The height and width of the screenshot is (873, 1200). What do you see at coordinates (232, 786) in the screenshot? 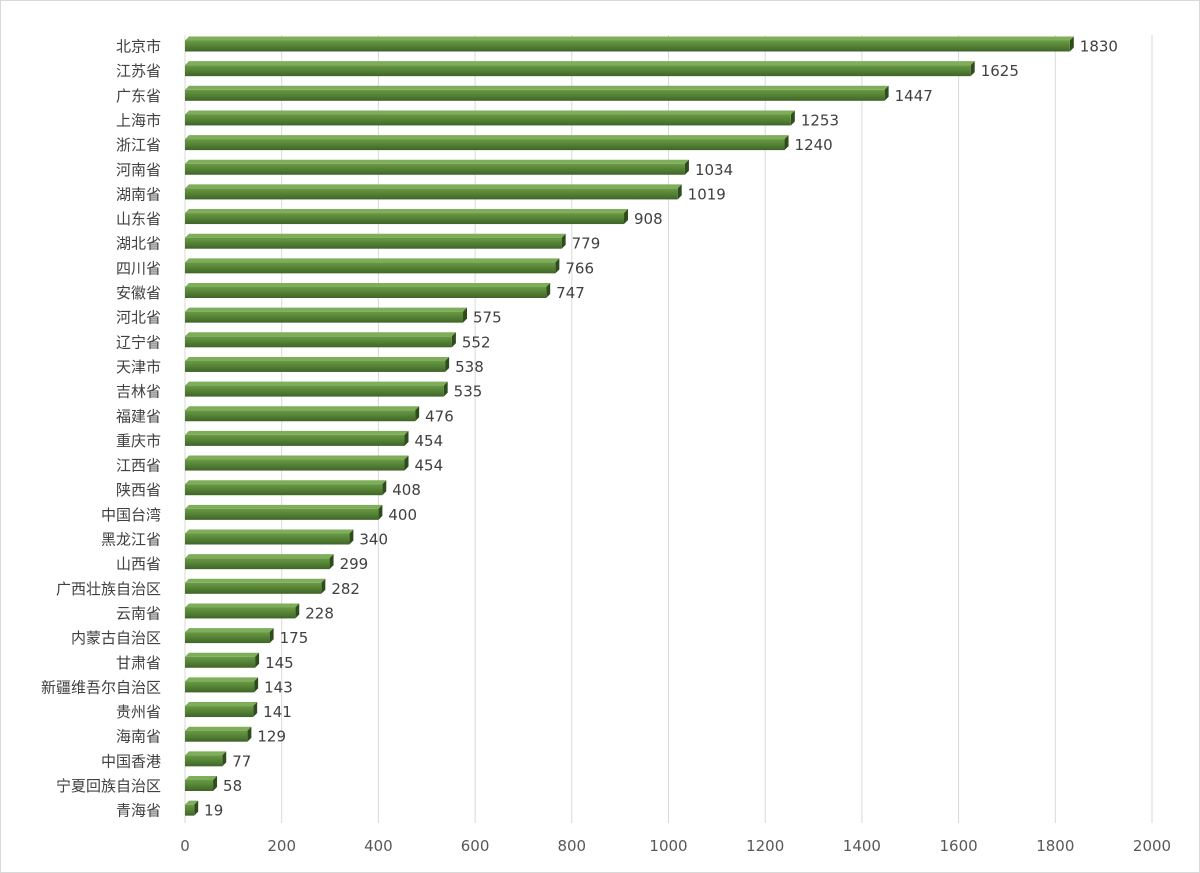
I see `bar-value-label: 58` at bounding box center [232, 786].